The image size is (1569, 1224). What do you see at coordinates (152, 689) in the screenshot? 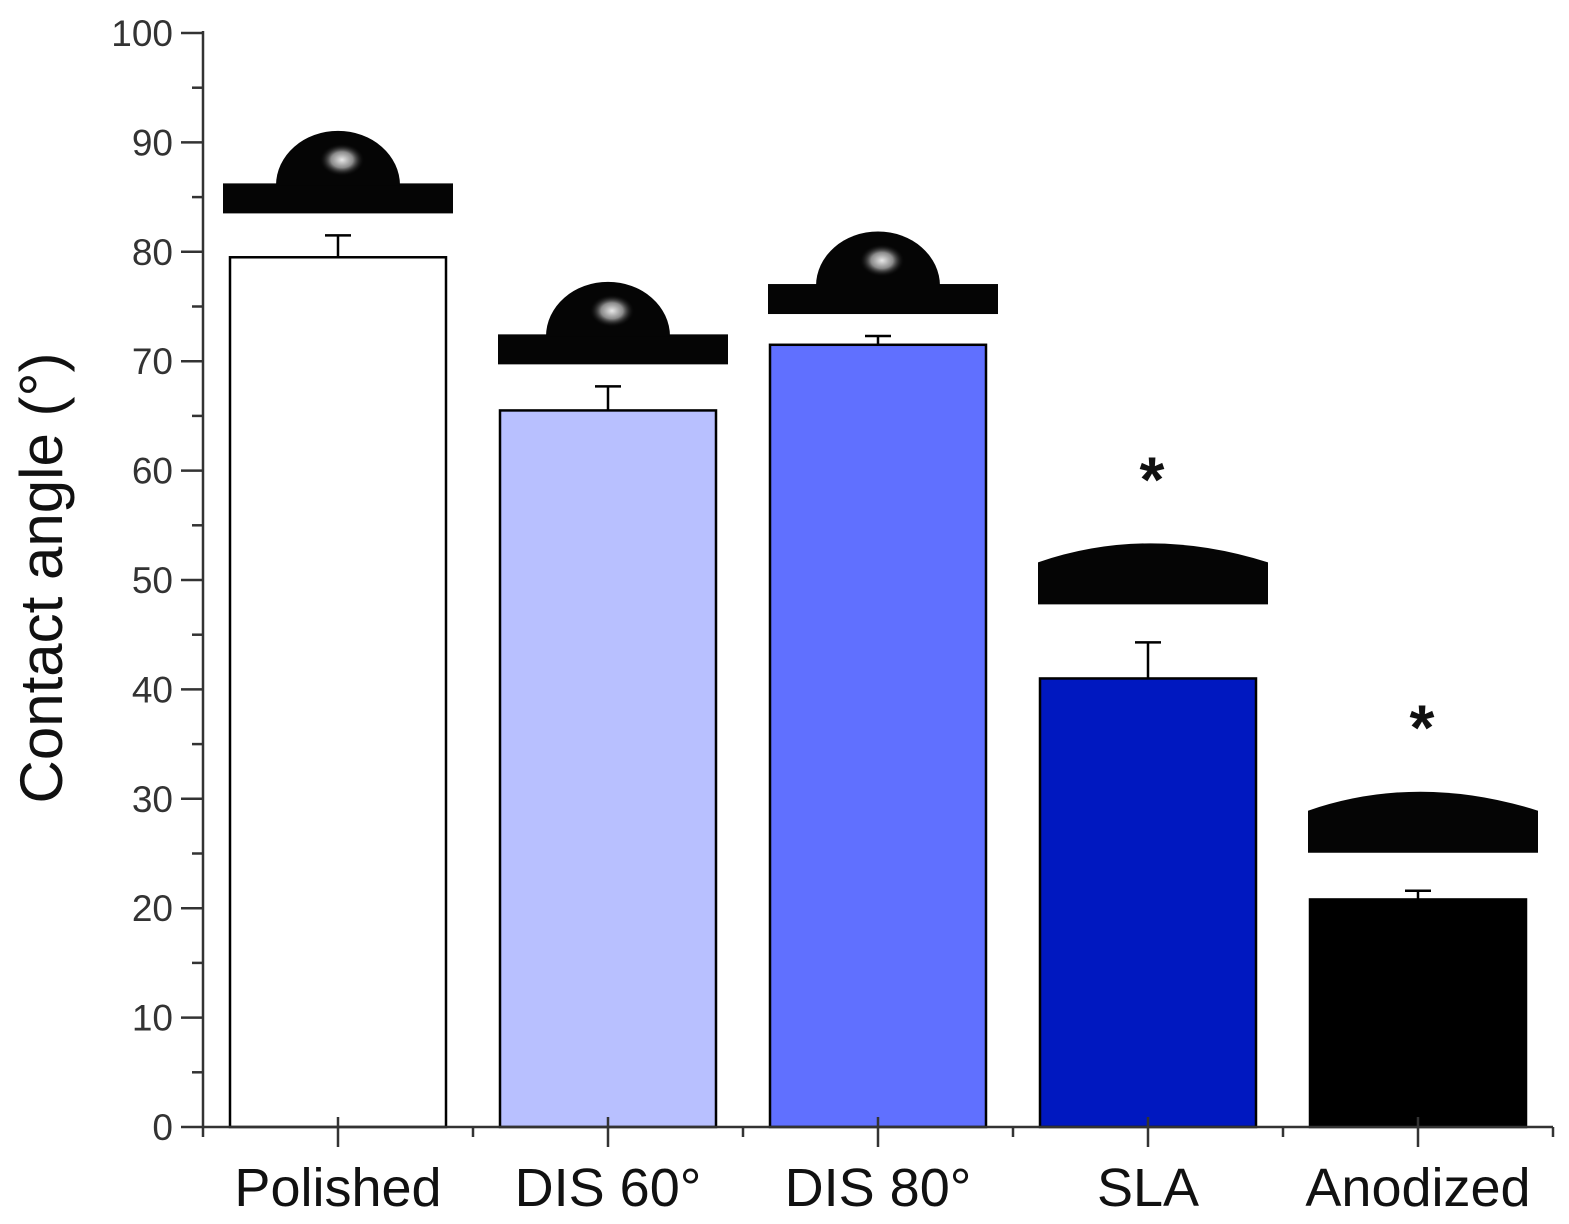
I see `y-tick-label: 40` at bounding box center [152, 689].